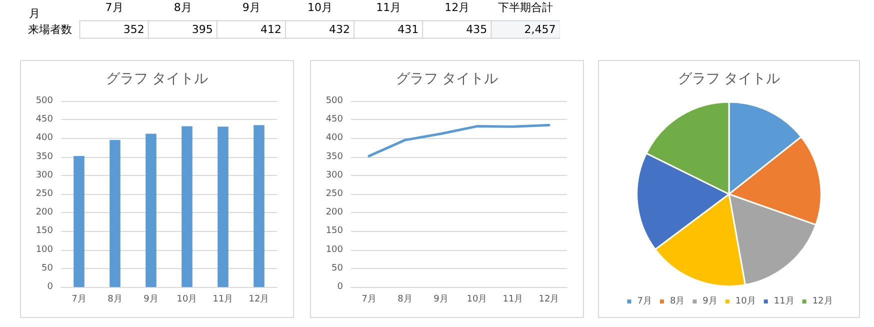  Describe the element at coordinates (133, 29) in the screenshot. I see `data-label: 352` at that location.